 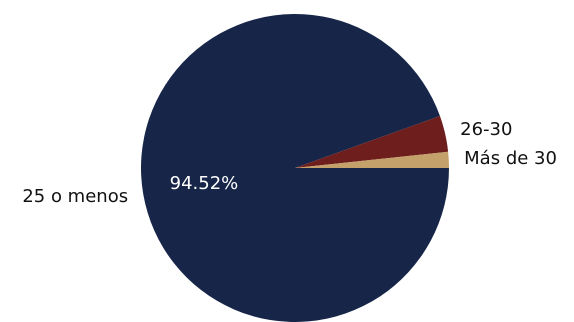 I want to click on slice-percentage-25-o-menos: 94.52%, so click(x=204, y=183).